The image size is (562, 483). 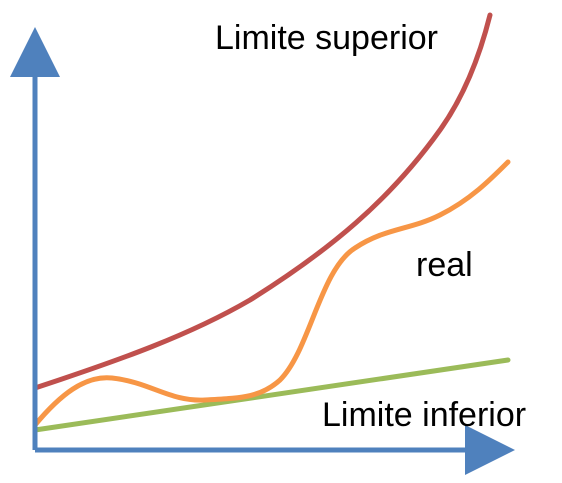 I want to click on upper-bound-label: Limite superior, so click(x=326, y=38).